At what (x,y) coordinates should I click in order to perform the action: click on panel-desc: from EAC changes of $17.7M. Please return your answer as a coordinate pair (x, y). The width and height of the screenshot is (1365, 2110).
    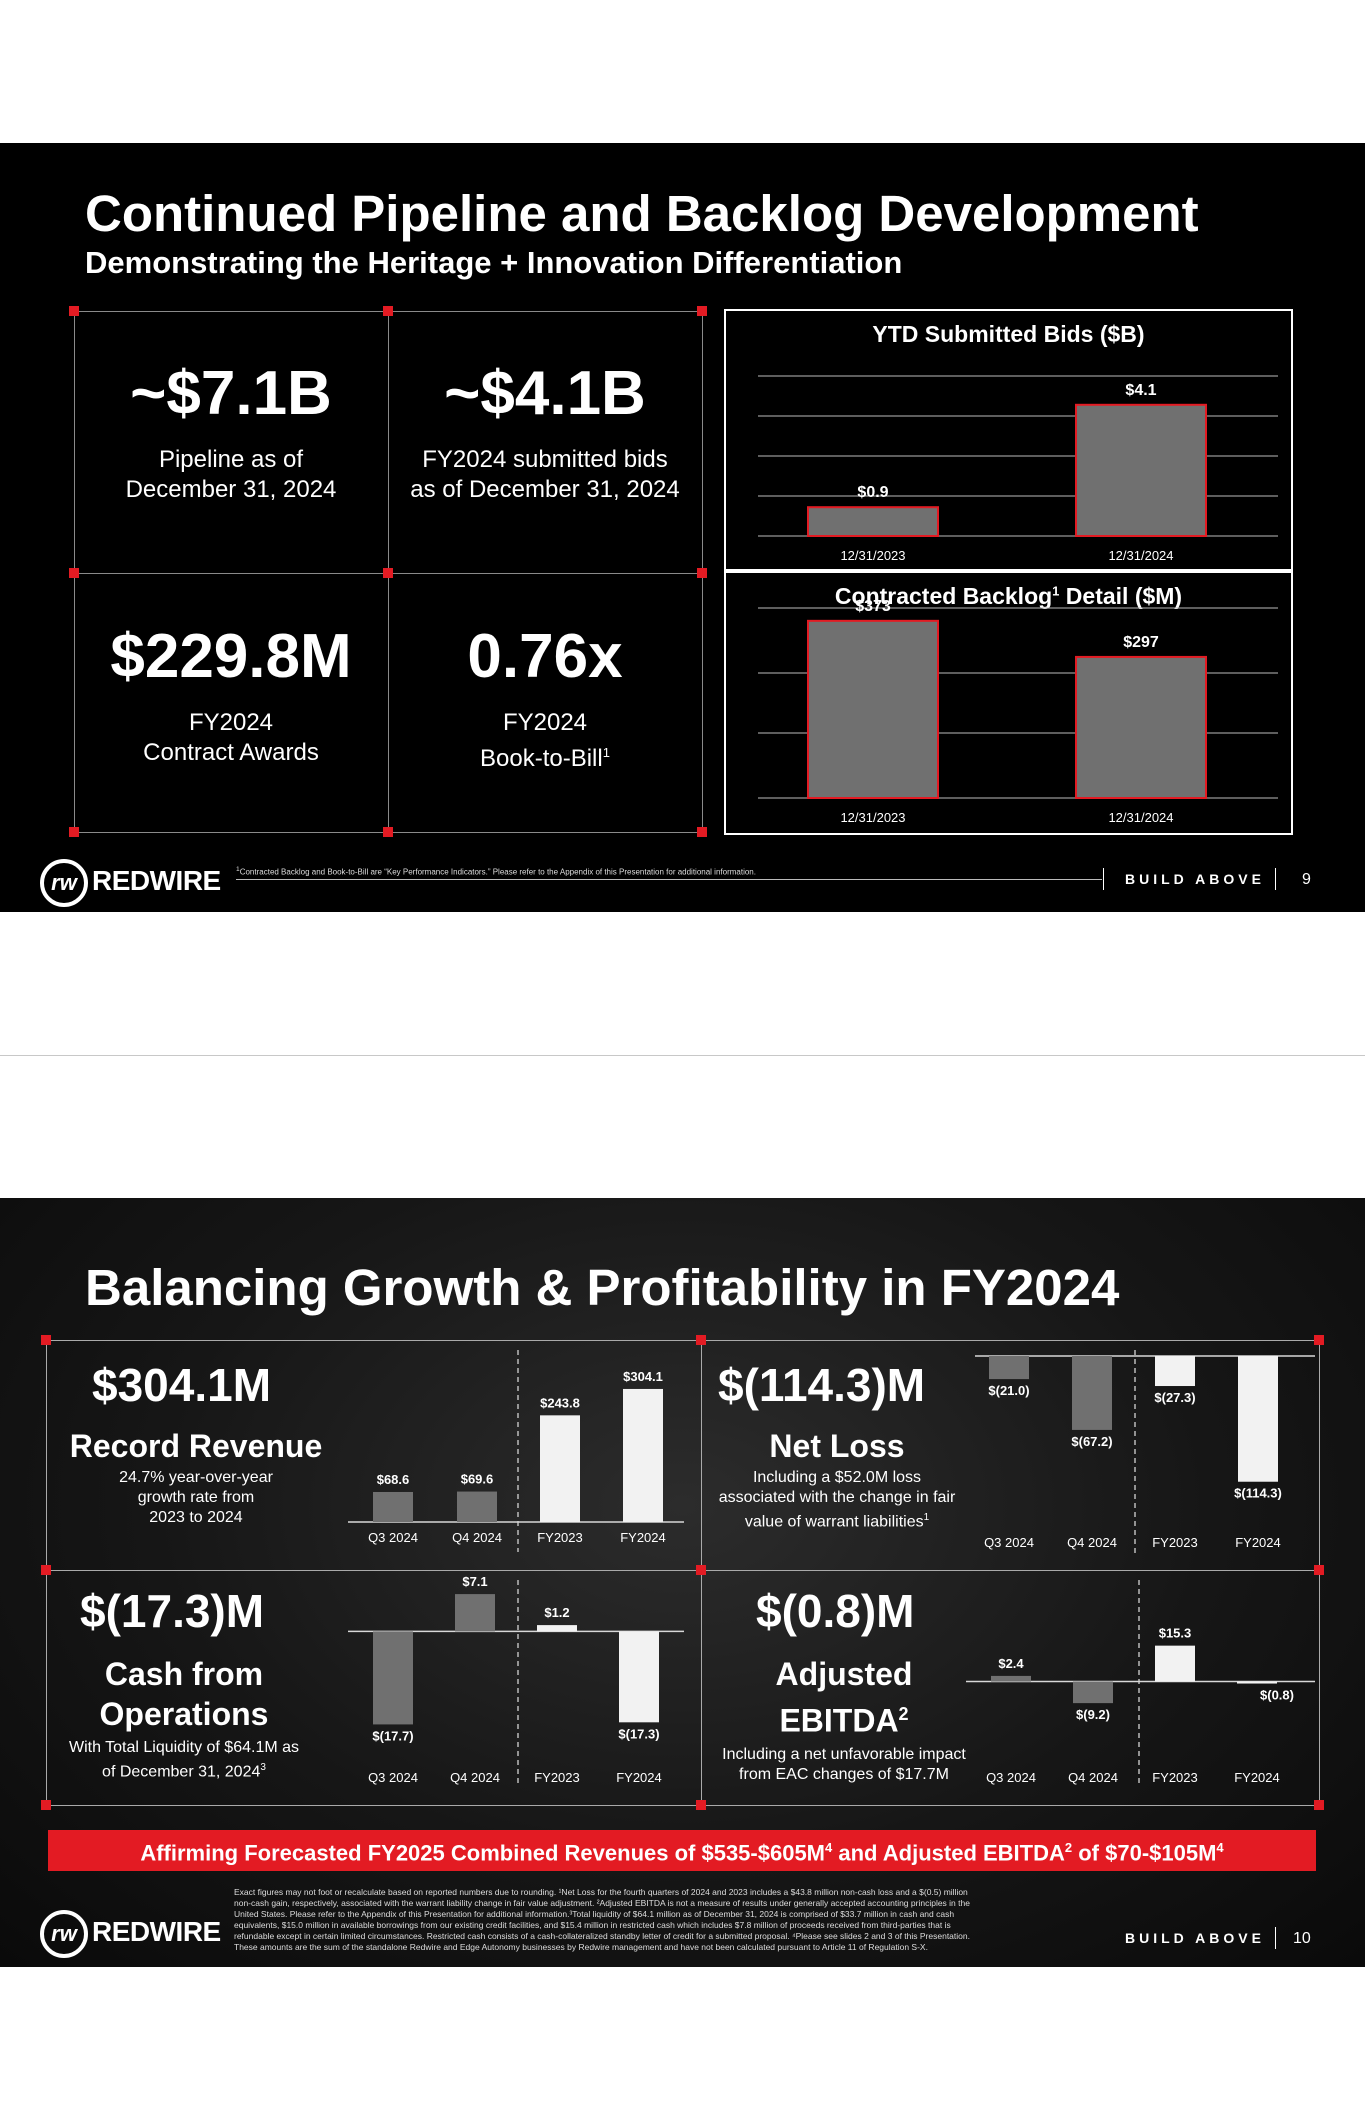
    Looking at the image, I should click on (844, 1774).